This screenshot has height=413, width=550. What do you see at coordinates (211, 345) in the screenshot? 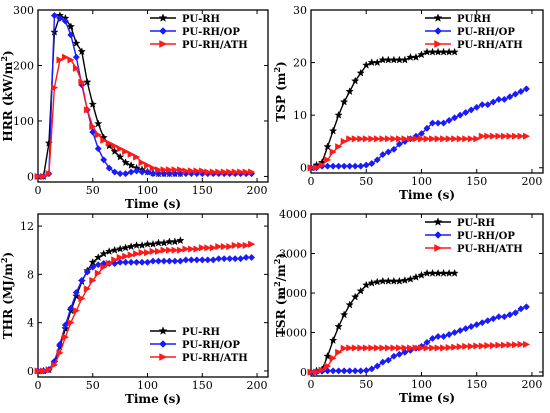
I see `legend-label: PU-RH/OP` at bounding box center [211, 345].